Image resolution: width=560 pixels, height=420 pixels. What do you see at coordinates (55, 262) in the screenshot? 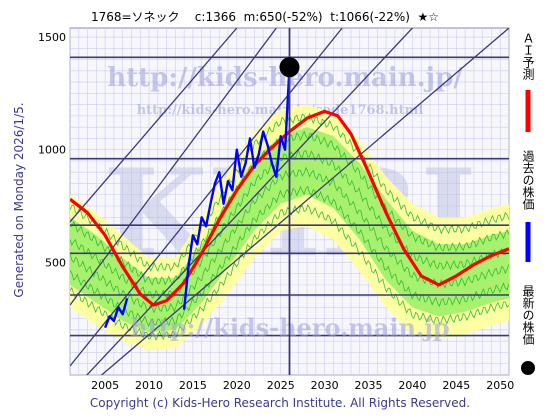
I see `y-tick-label: 500` at bounding box center [55, 262].